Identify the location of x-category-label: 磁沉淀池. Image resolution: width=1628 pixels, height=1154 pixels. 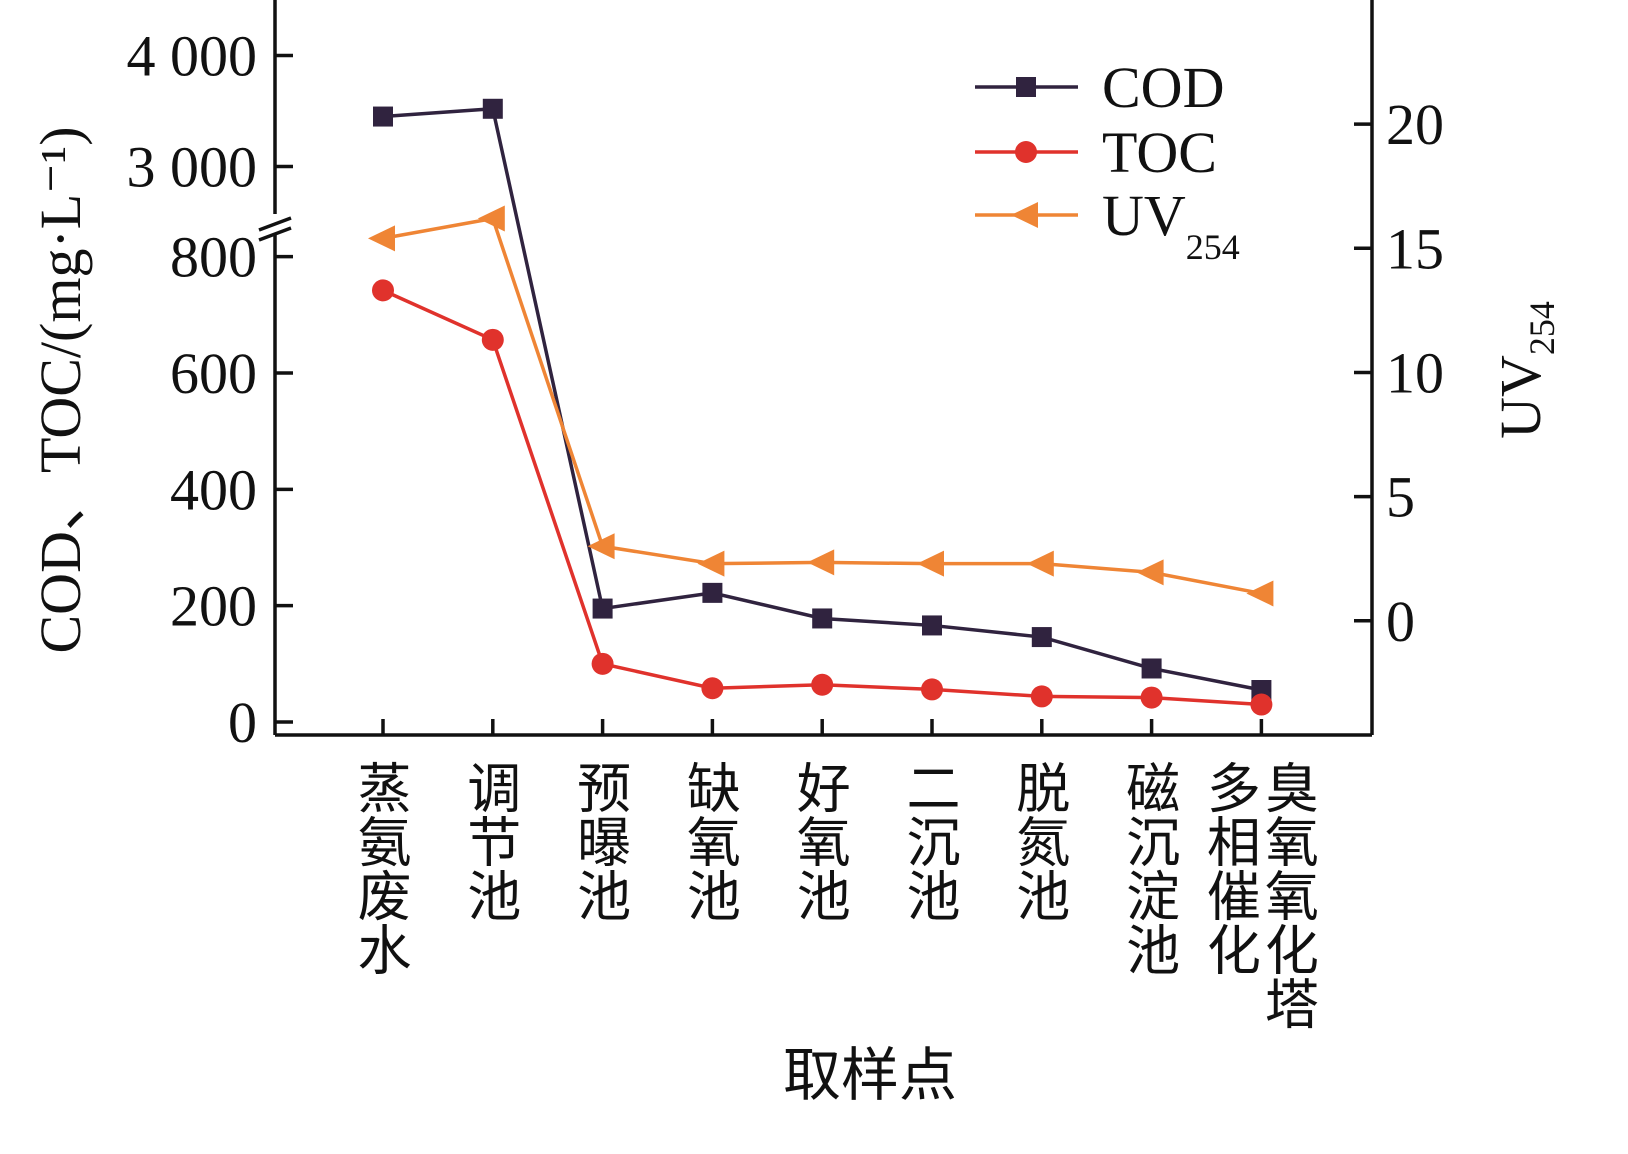
(1148, 868).